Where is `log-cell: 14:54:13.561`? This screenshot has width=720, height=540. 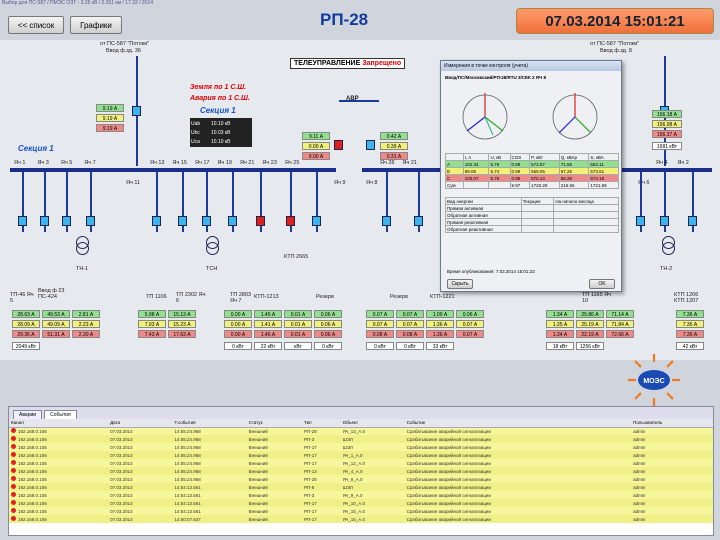
log-cell: 14:54:13.561 is located at coordinates (187, 503).